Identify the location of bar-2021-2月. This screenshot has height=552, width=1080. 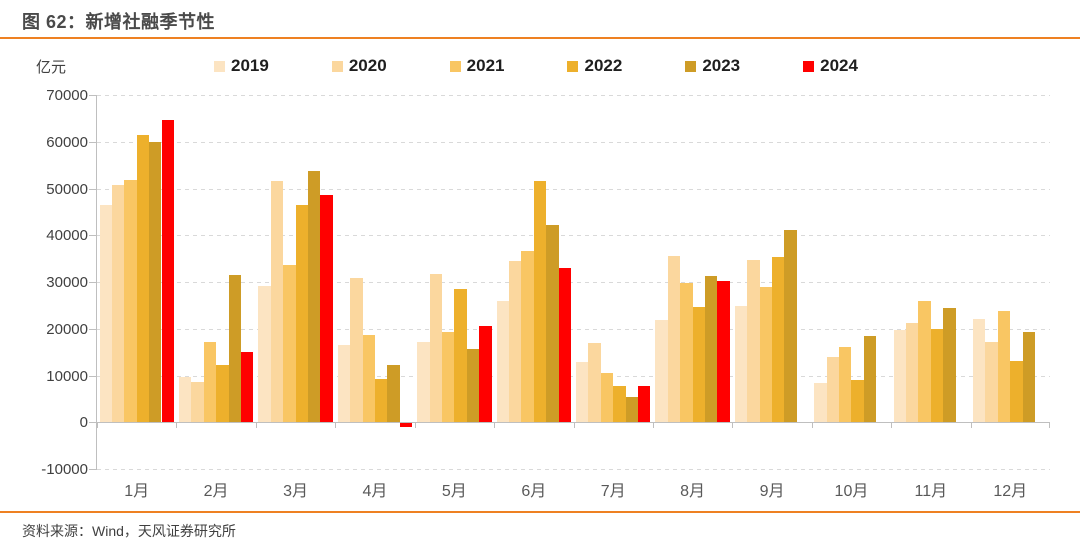
(210, 382).